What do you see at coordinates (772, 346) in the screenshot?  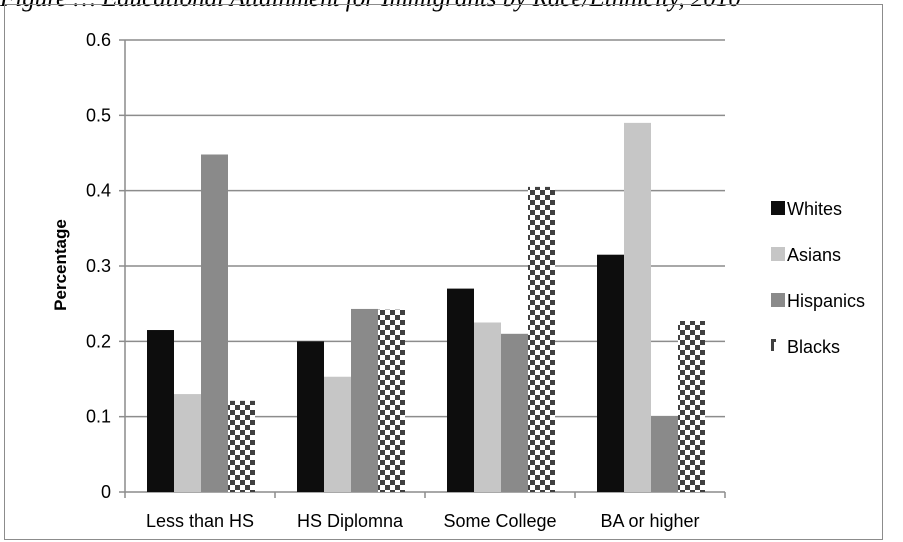 I see `legend-swatch-blacks-part` at bounding box center [772, 346].